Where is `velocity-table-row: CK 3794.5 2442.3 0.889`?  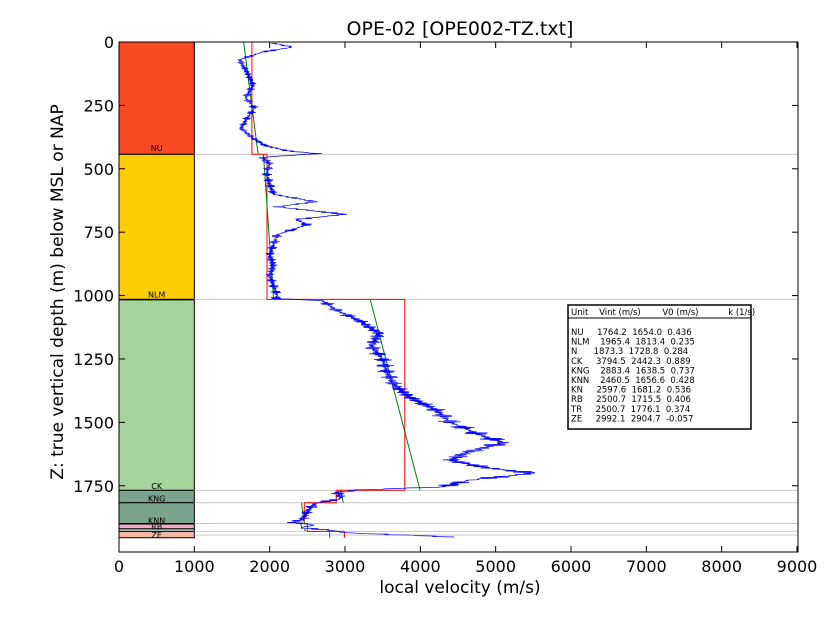 velocity-table-row: CK 3794.5 2442.3 0.889 is located at coordinates (631, 362).